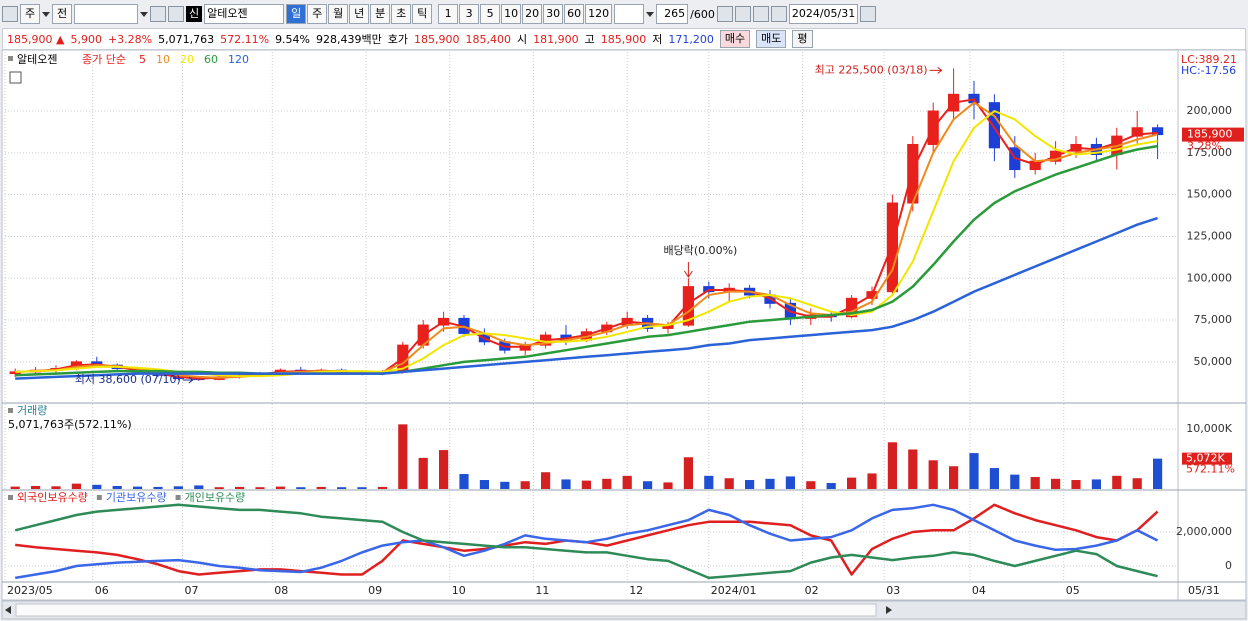 Image resolution: width=1248 pixels, height=621 pixels. I want to click on legend-item: 120, so click(238, 59).